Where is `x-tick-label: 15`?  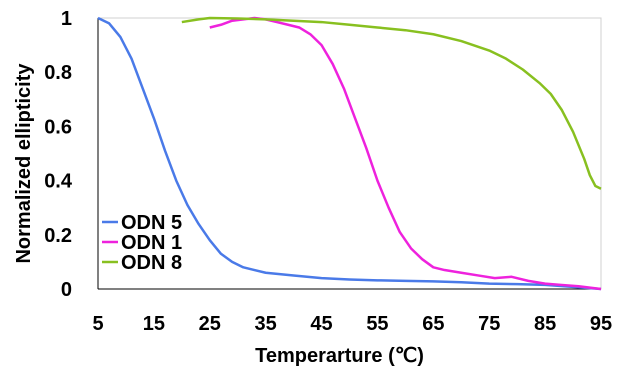 x-tick-label: 15 is located at coordinates (154, 324).